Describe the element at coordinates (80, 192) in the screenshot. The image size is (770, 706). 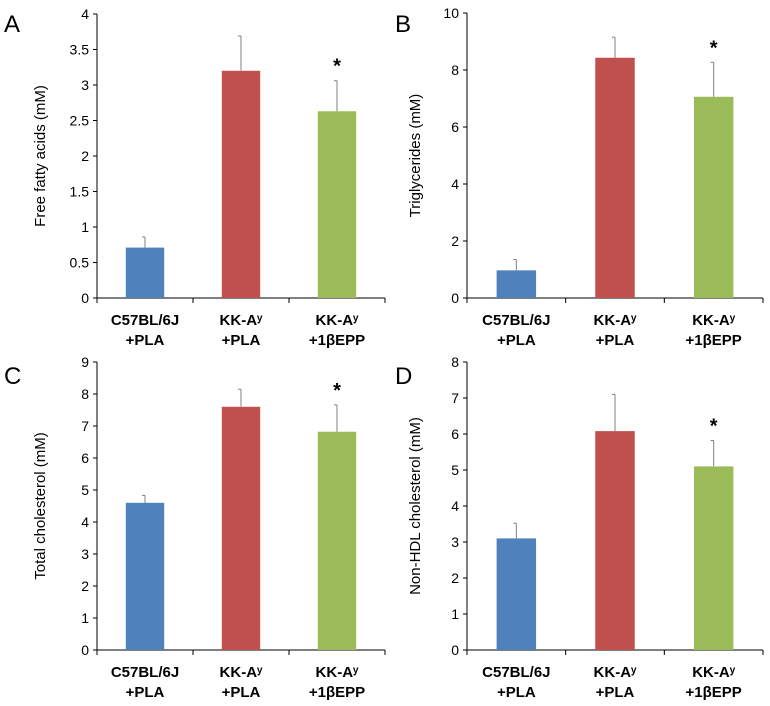
I see `y-tick-label: 1.5` at that location.